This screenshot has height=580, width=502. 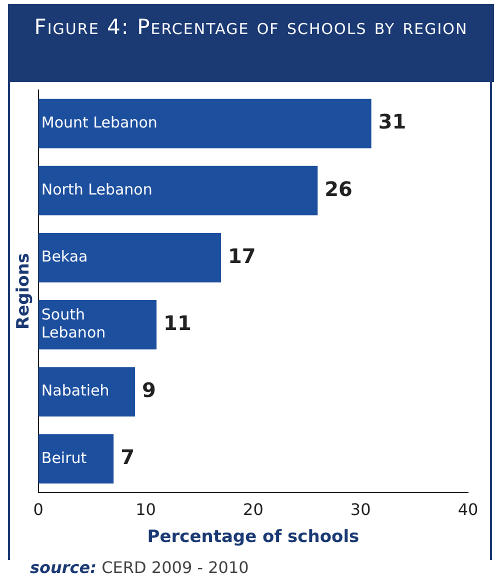 I want to click on y-tick-label: North Lebanon, so click(x=96, y=189).